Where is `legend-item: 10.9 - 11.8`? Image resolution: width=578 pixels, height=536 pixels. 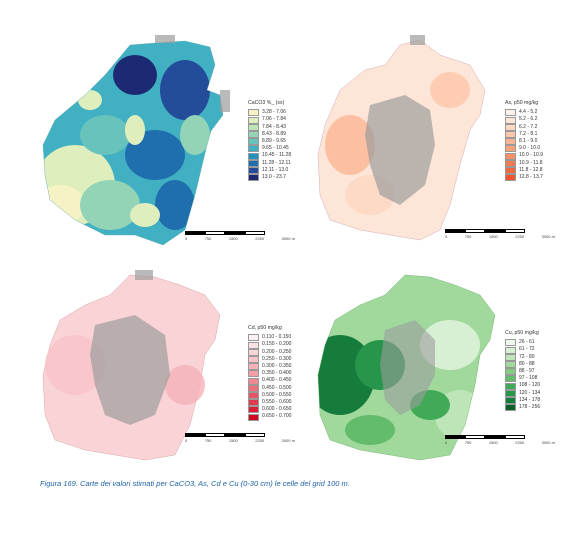
legend-item: 10.9 - 11.8 is located at coordinates (524, 163).